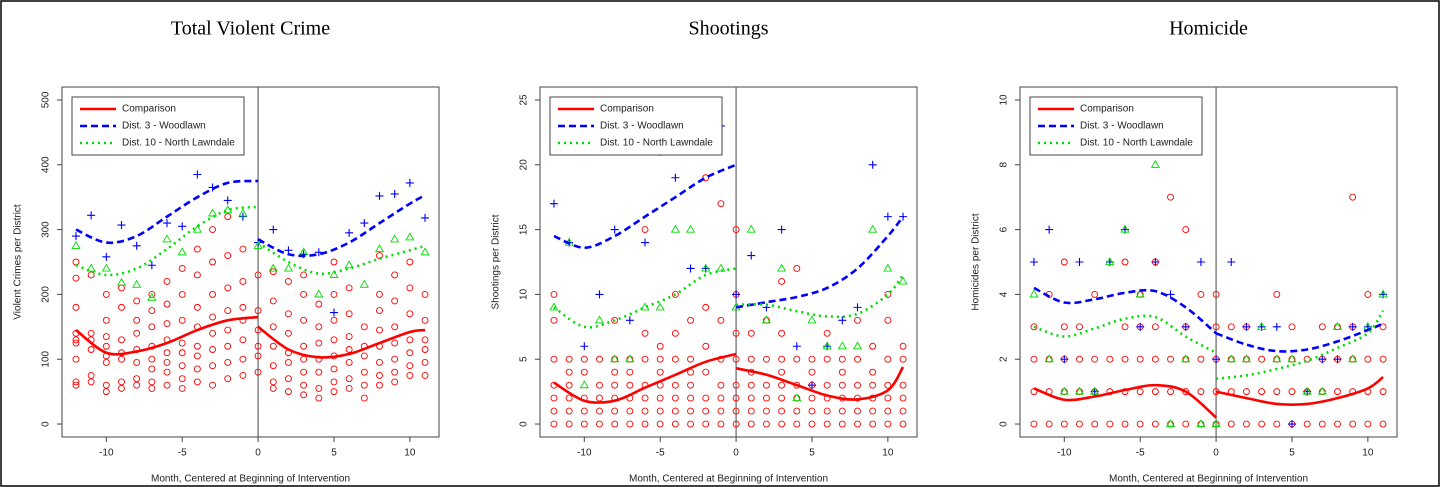  Describe the element at coordinates (182, 453) in the screenshot. I see `x-tick-label: -5` at that location.